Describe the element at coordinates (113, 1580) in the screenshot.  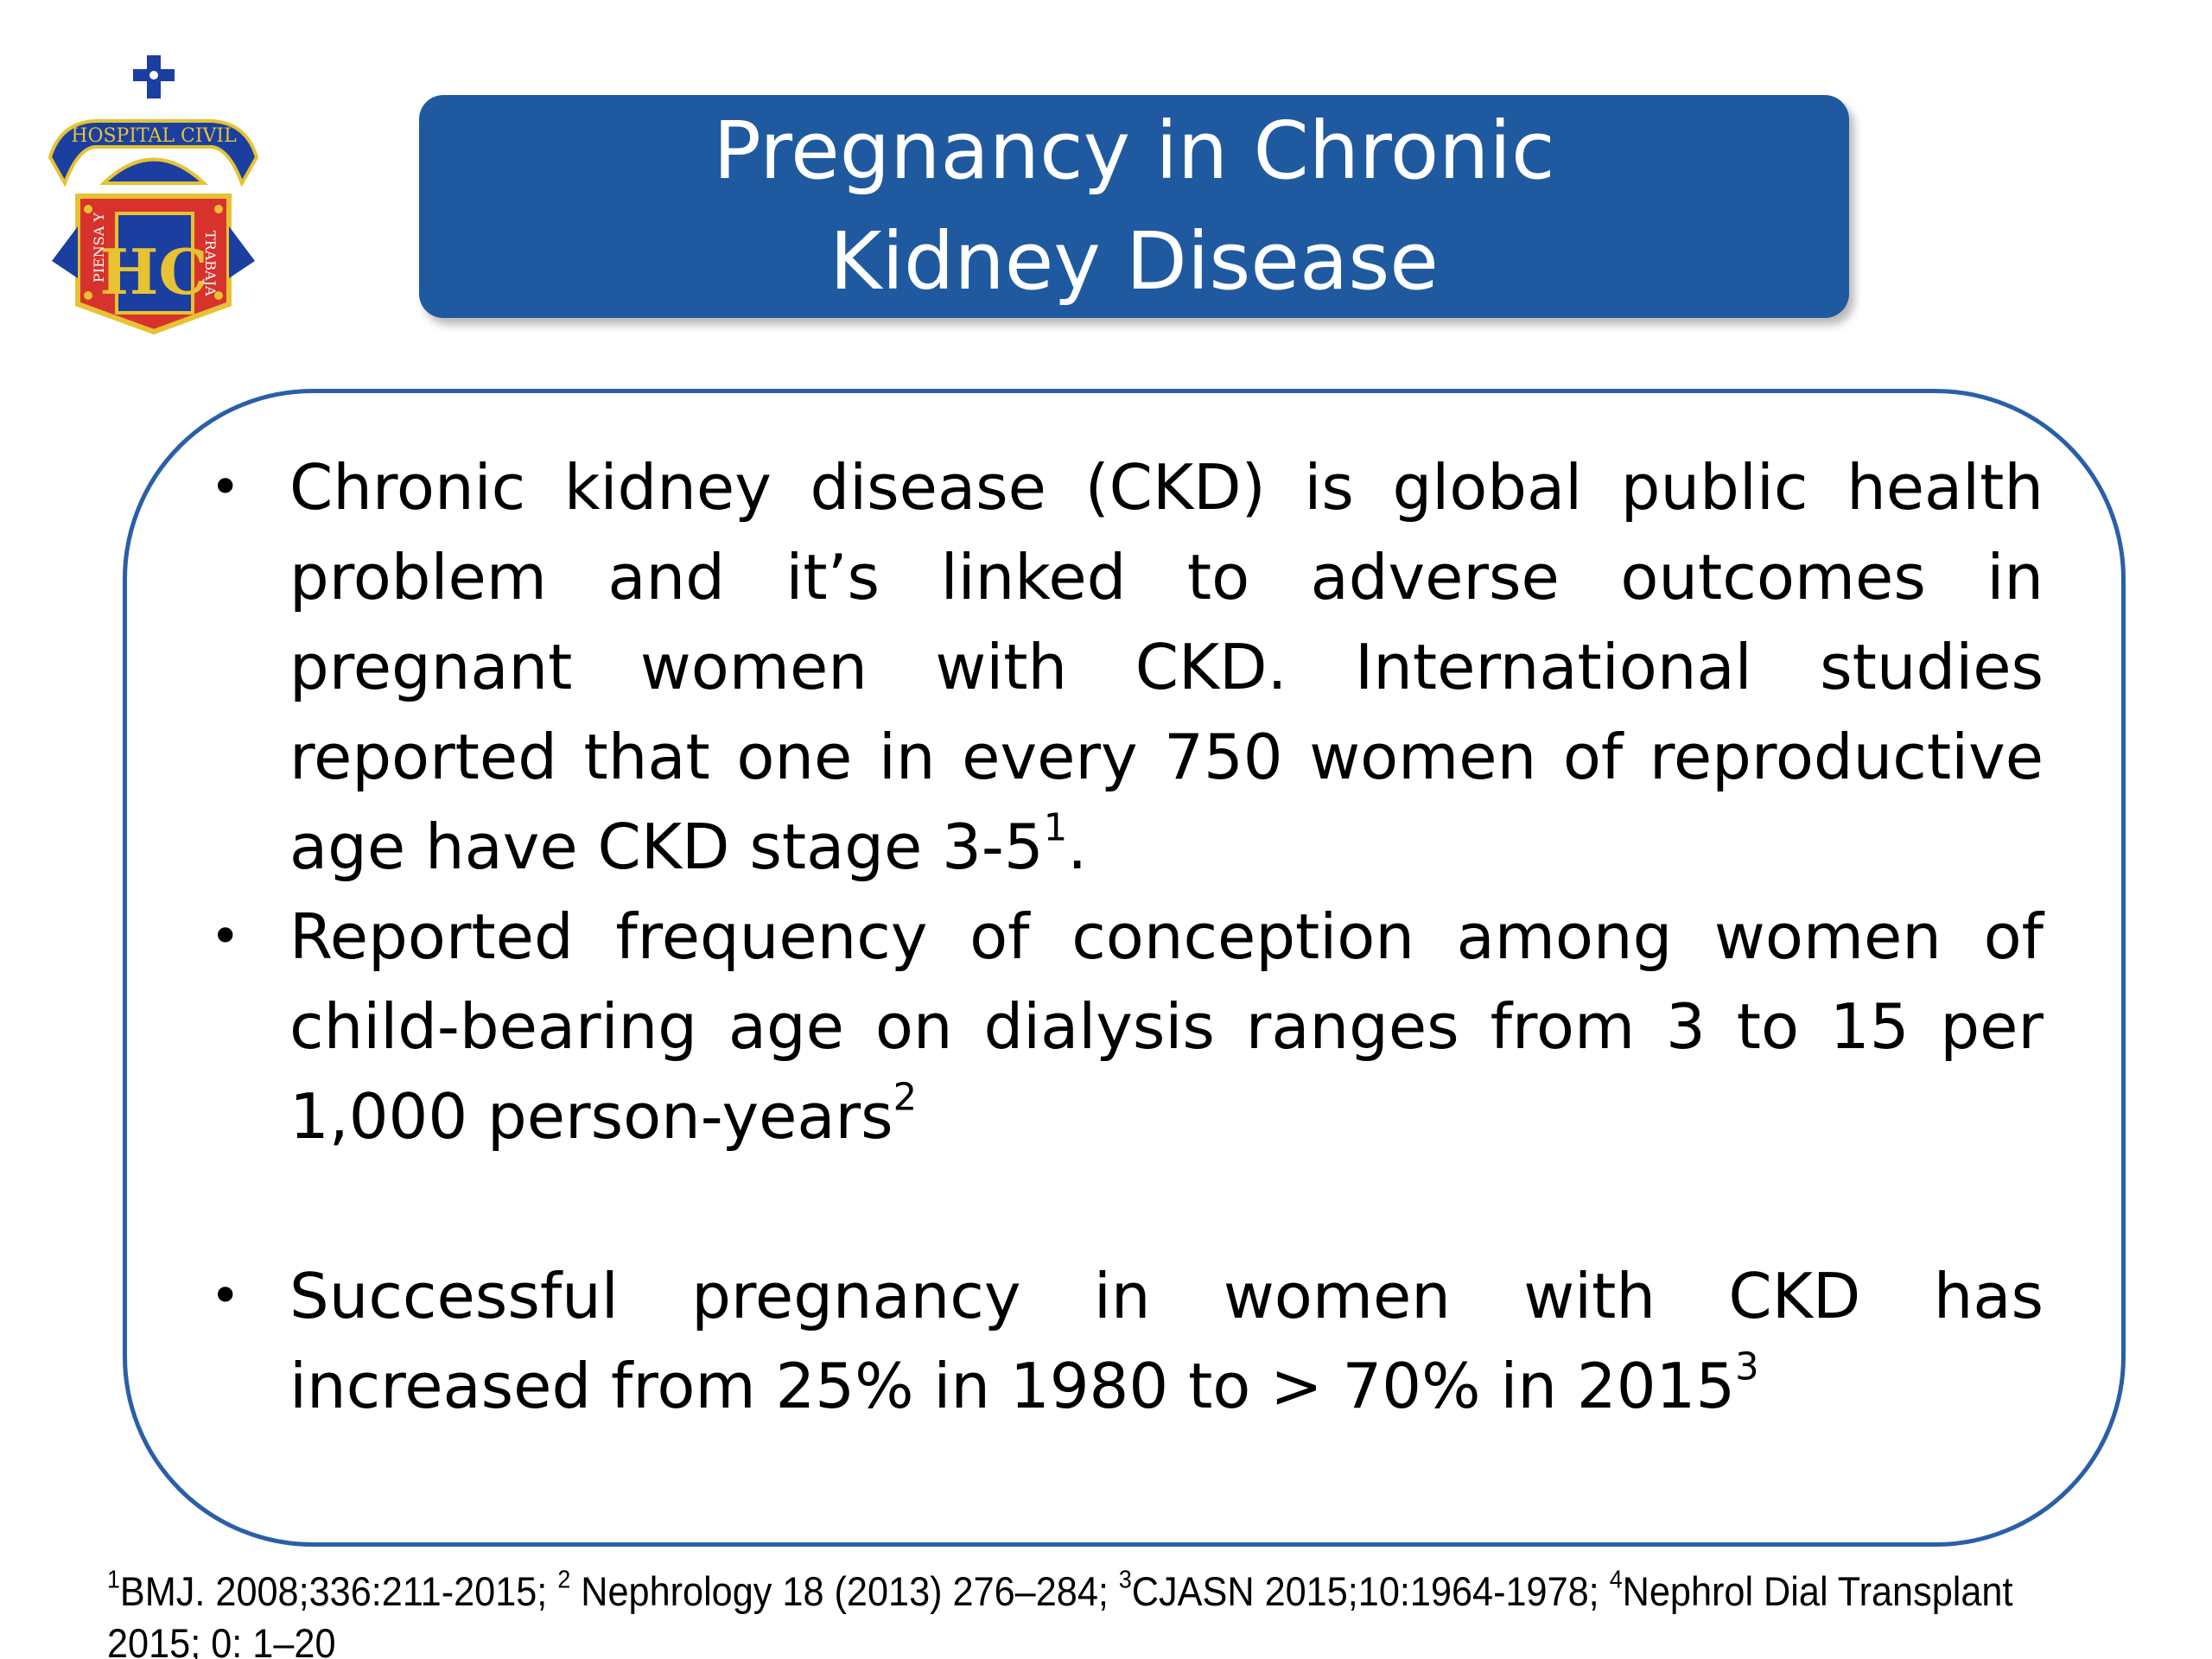
I see `ref-number: 1` at that location.